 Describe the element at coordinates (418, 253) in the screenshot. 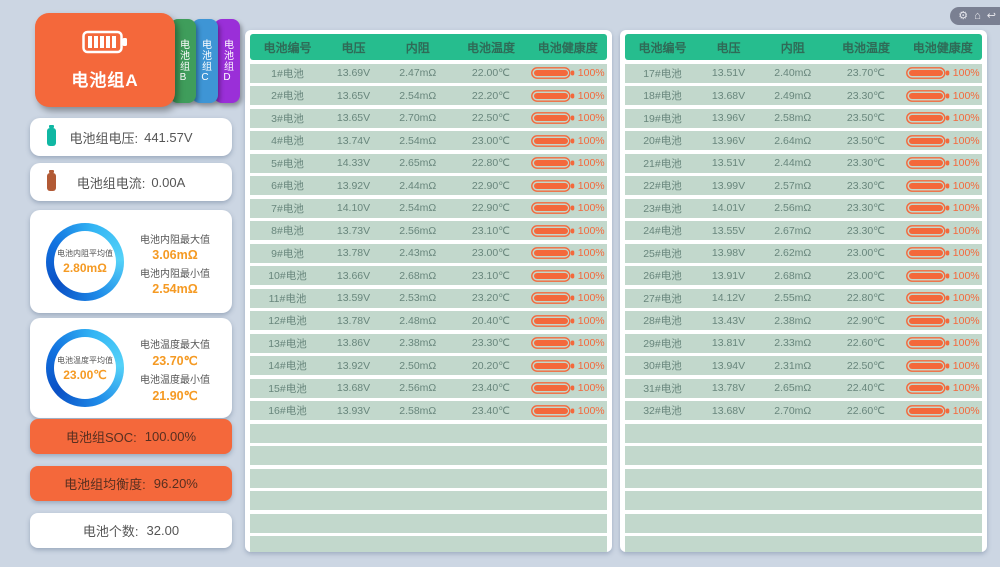

I see `cell-resistance: 2.43mΩ` at that location.